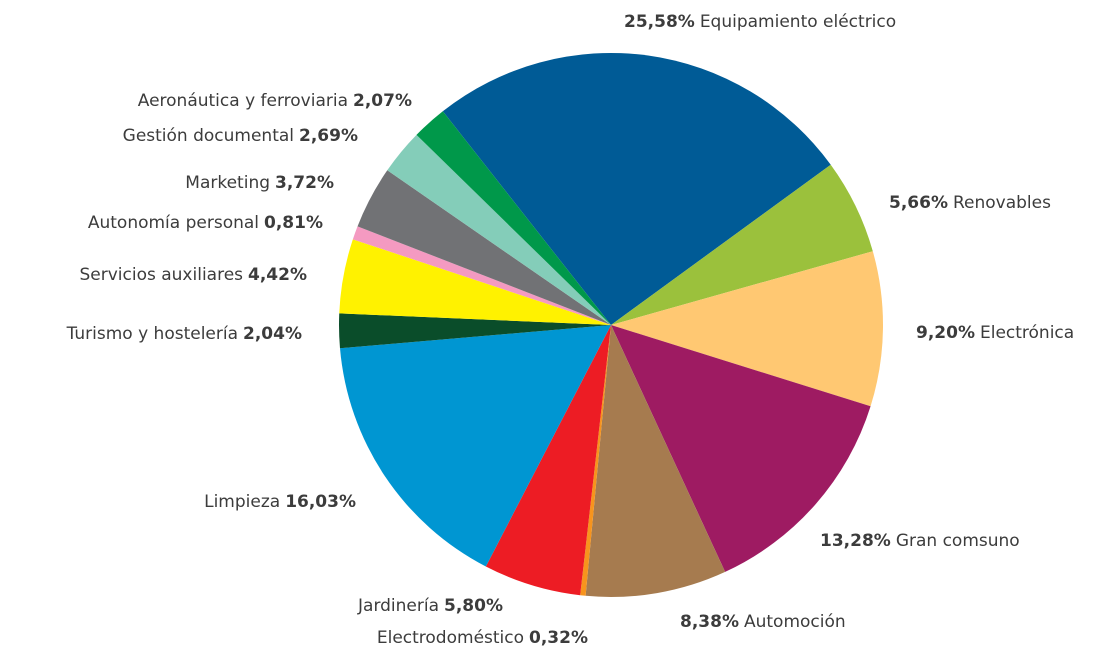  I want to click on category: Marketing, so click(227, 183).